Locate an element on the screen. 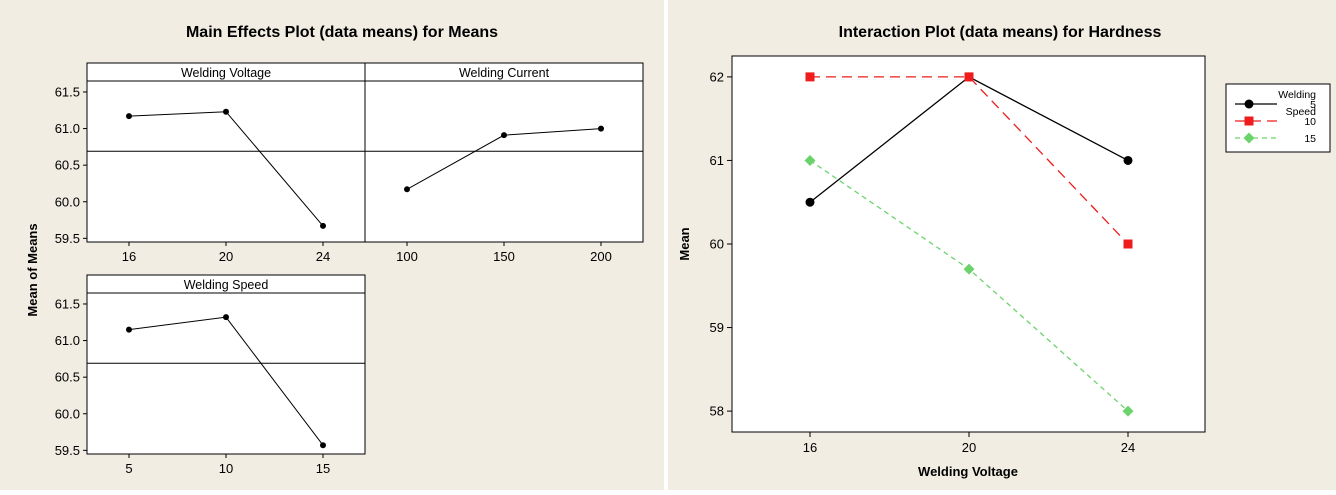 The width and height of the screenshot is (1336, 495). y-tick-label: 58 is located at coordinates (717, 411).